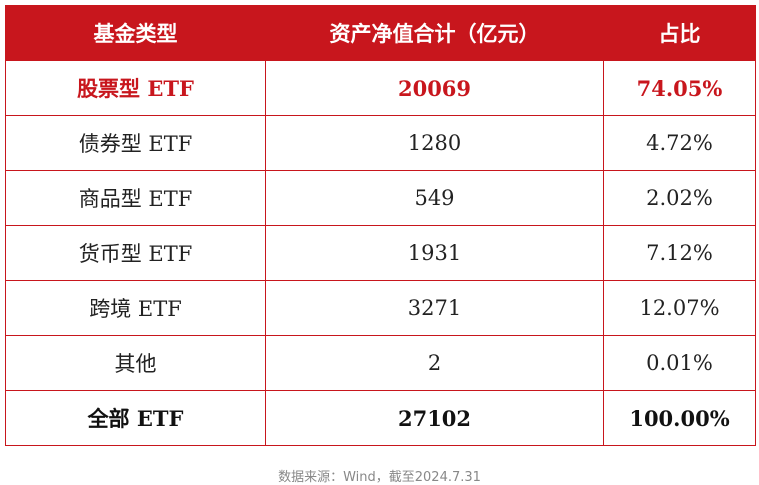 This screenshot has height=485, width=759. I want to click on header-row: 基金类型 资产净值合计（亿元） 占比, so click(380, 33).